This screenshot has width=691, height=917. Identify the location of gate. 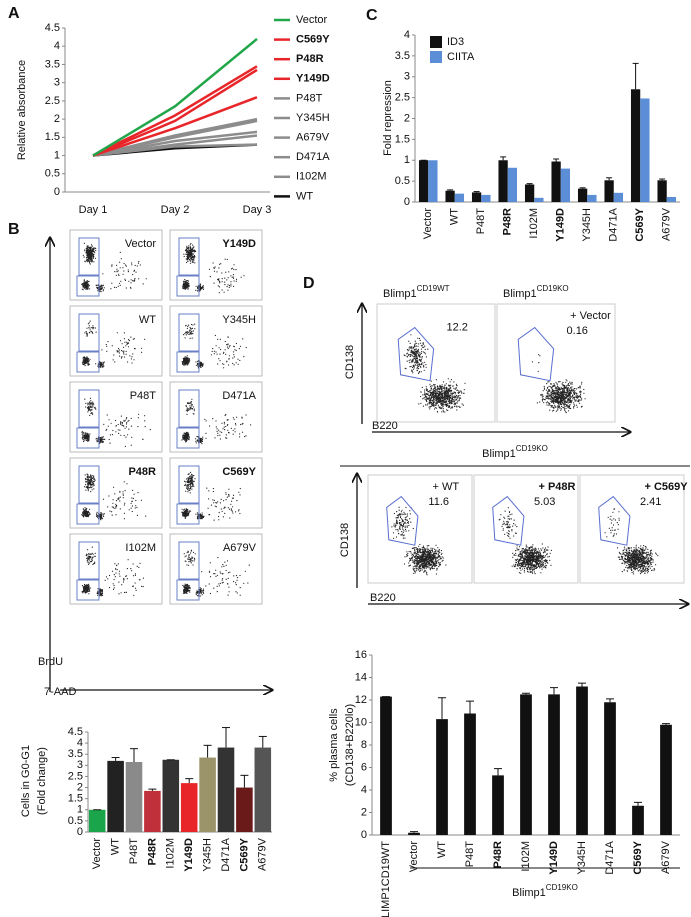
(89, 256).